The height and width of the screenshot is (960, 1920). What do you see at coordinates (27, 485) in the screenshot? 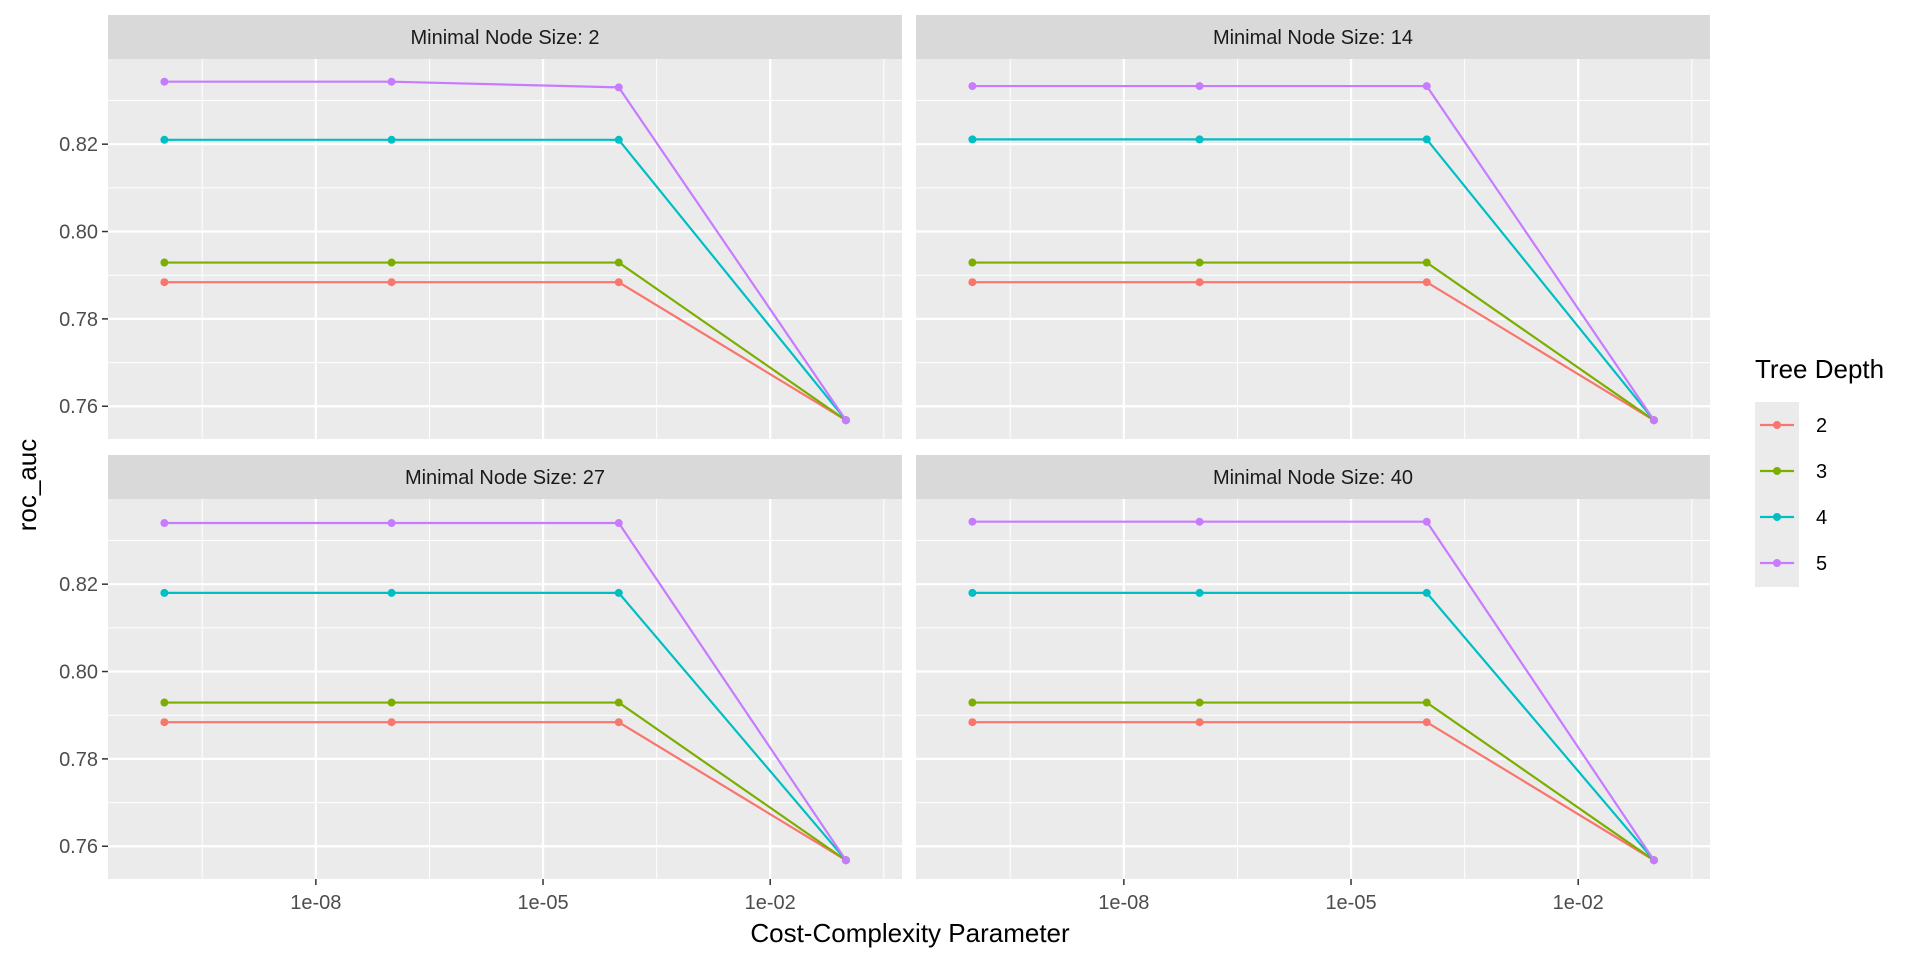
I see `y-axis-title: roc_auc` at bounding box center [27, 485].